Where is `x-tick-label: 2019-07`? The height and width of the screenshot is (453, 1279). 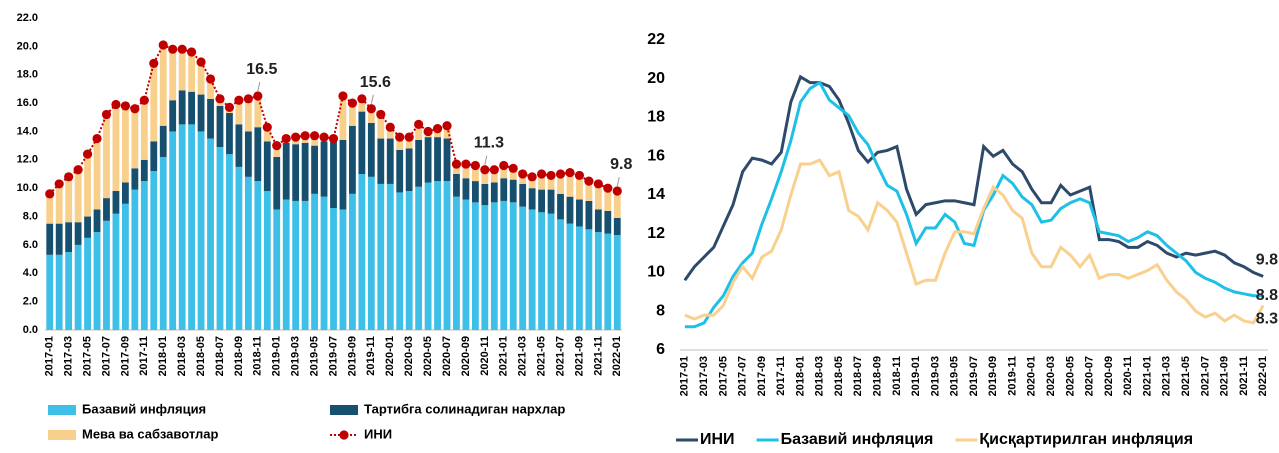 x-tick-label: 2019-07 is located at coordinates (333, 356).